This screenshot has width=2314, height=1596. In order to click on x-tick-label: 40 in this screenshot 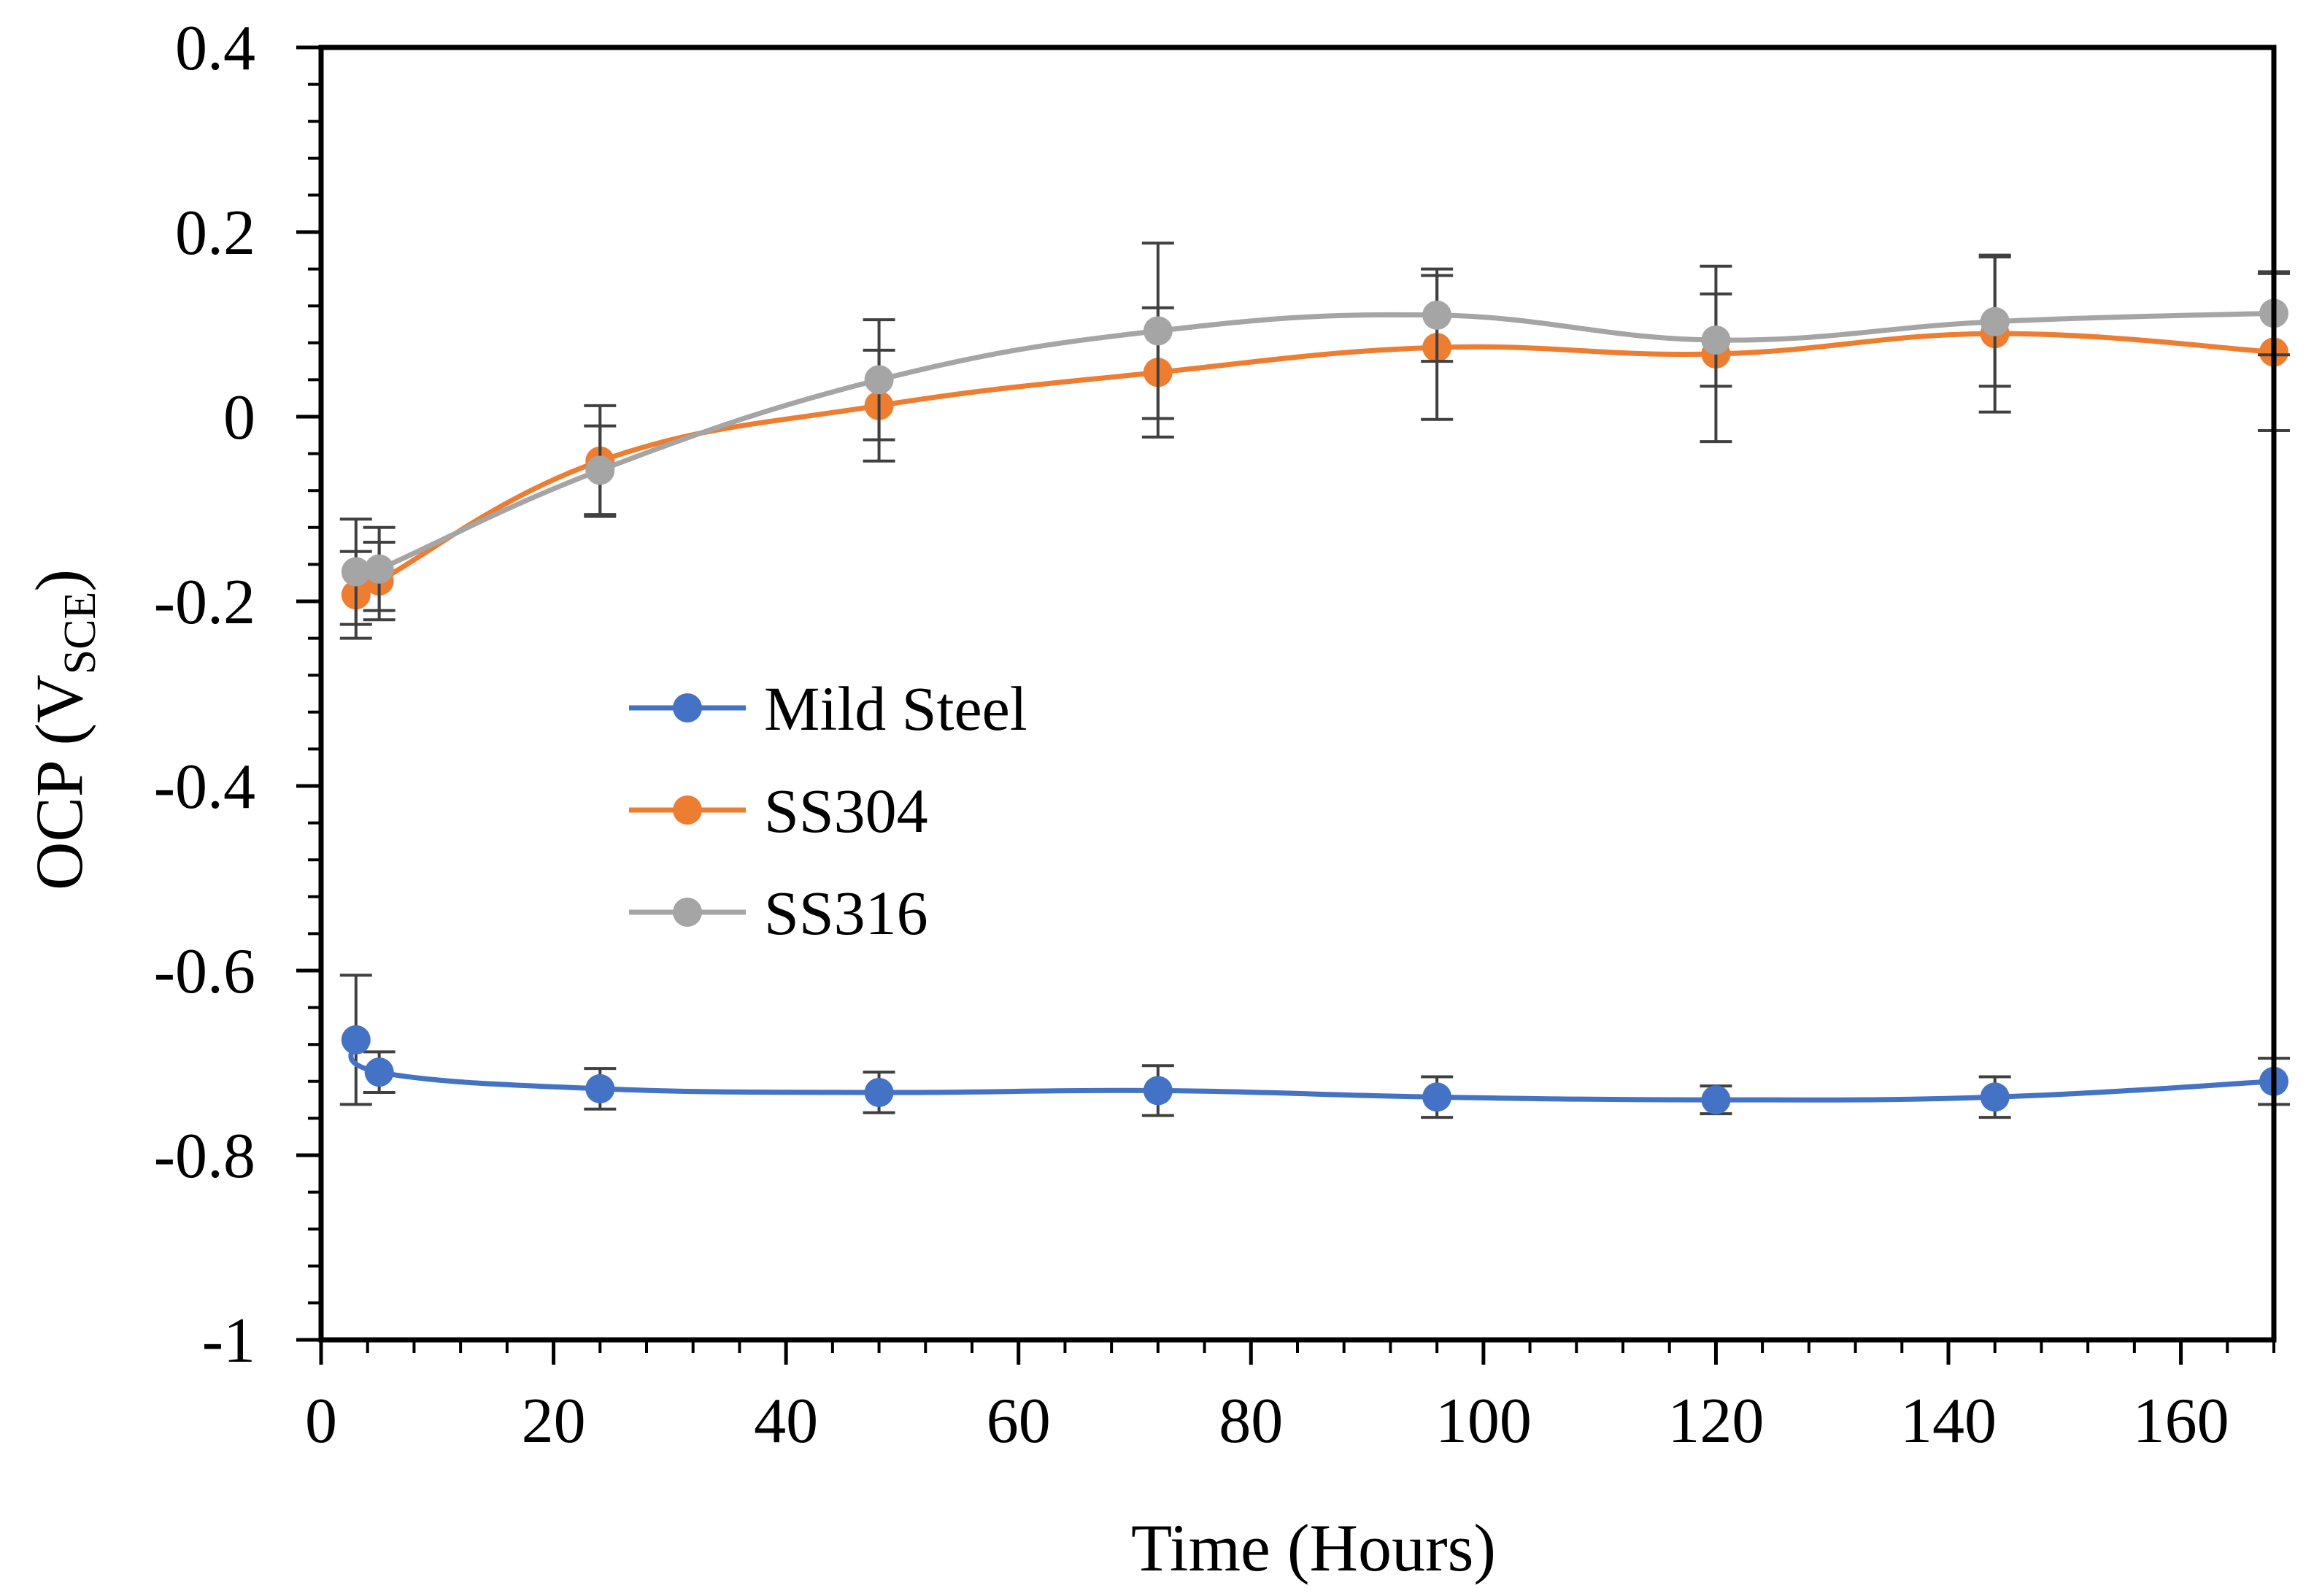, I will do `click(786, 1421)`.